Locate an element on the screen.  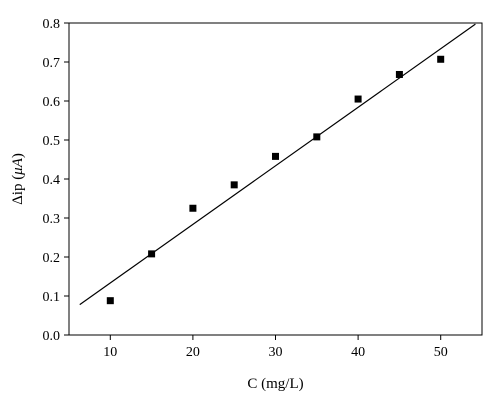
x-tick-label: 10 is located at coordinates (110, 352).